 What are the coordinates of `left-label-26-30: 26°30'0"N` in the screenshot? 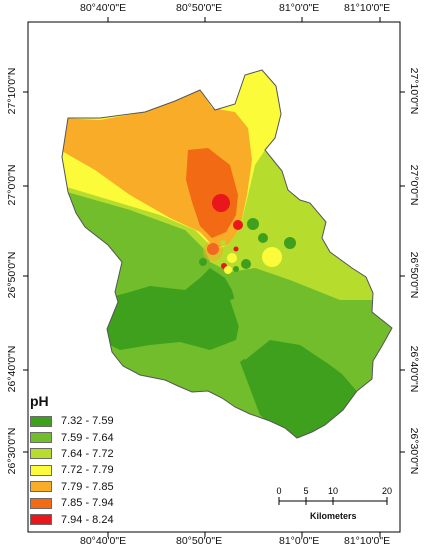 It's located at (12, 451).